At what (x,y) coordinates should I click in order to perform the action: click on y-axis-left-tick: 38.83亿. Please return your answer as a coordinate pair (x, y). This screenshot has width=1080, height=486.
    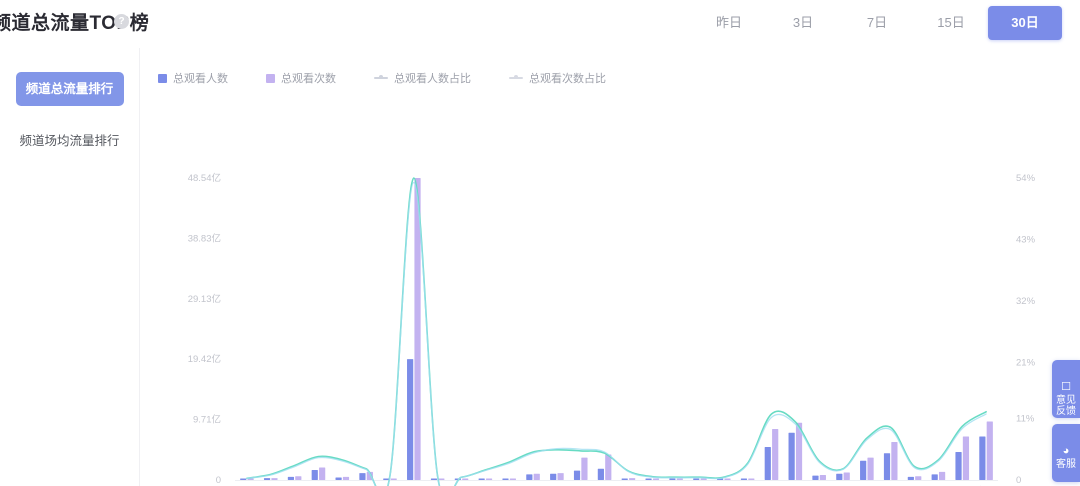
    Looking at the image, I should click on (204, 238).